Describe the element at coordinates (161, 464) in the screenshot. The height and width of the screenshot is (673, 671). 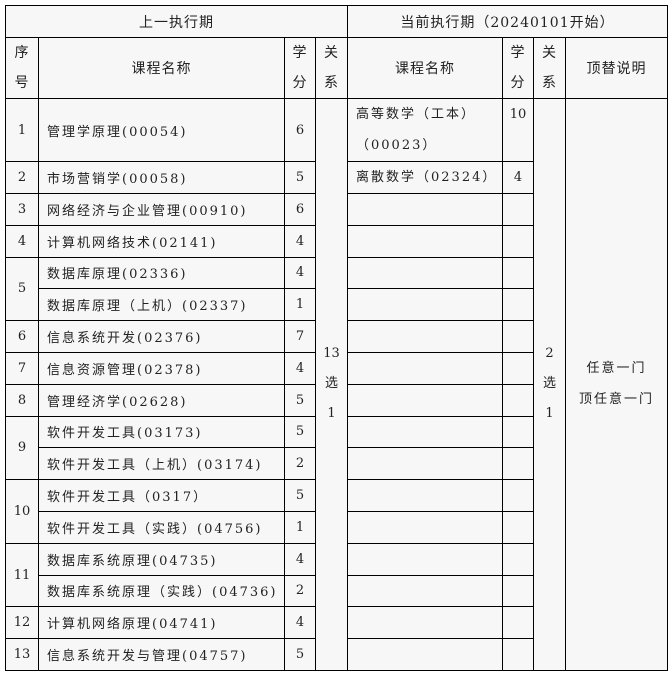
I see `prev-course-name: 软件开发工具（上机）(03174)` at that location.